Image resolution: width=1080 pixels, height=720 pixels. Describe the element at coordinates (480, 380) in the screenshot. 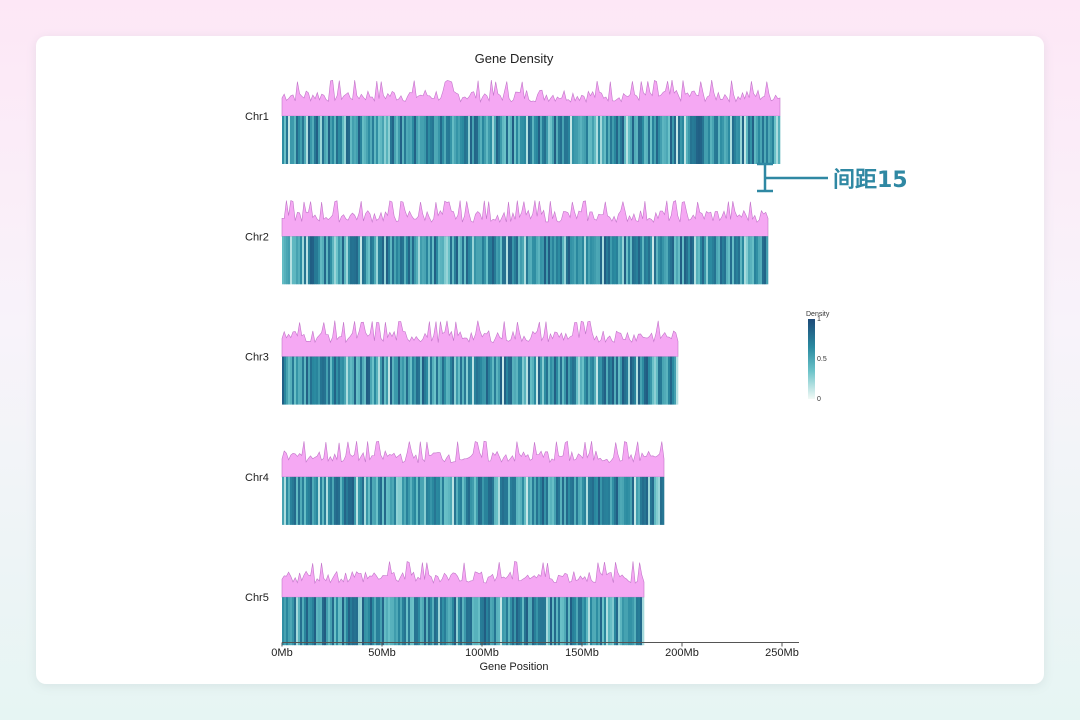

I see `heatmap-strip-chr3` at that location.